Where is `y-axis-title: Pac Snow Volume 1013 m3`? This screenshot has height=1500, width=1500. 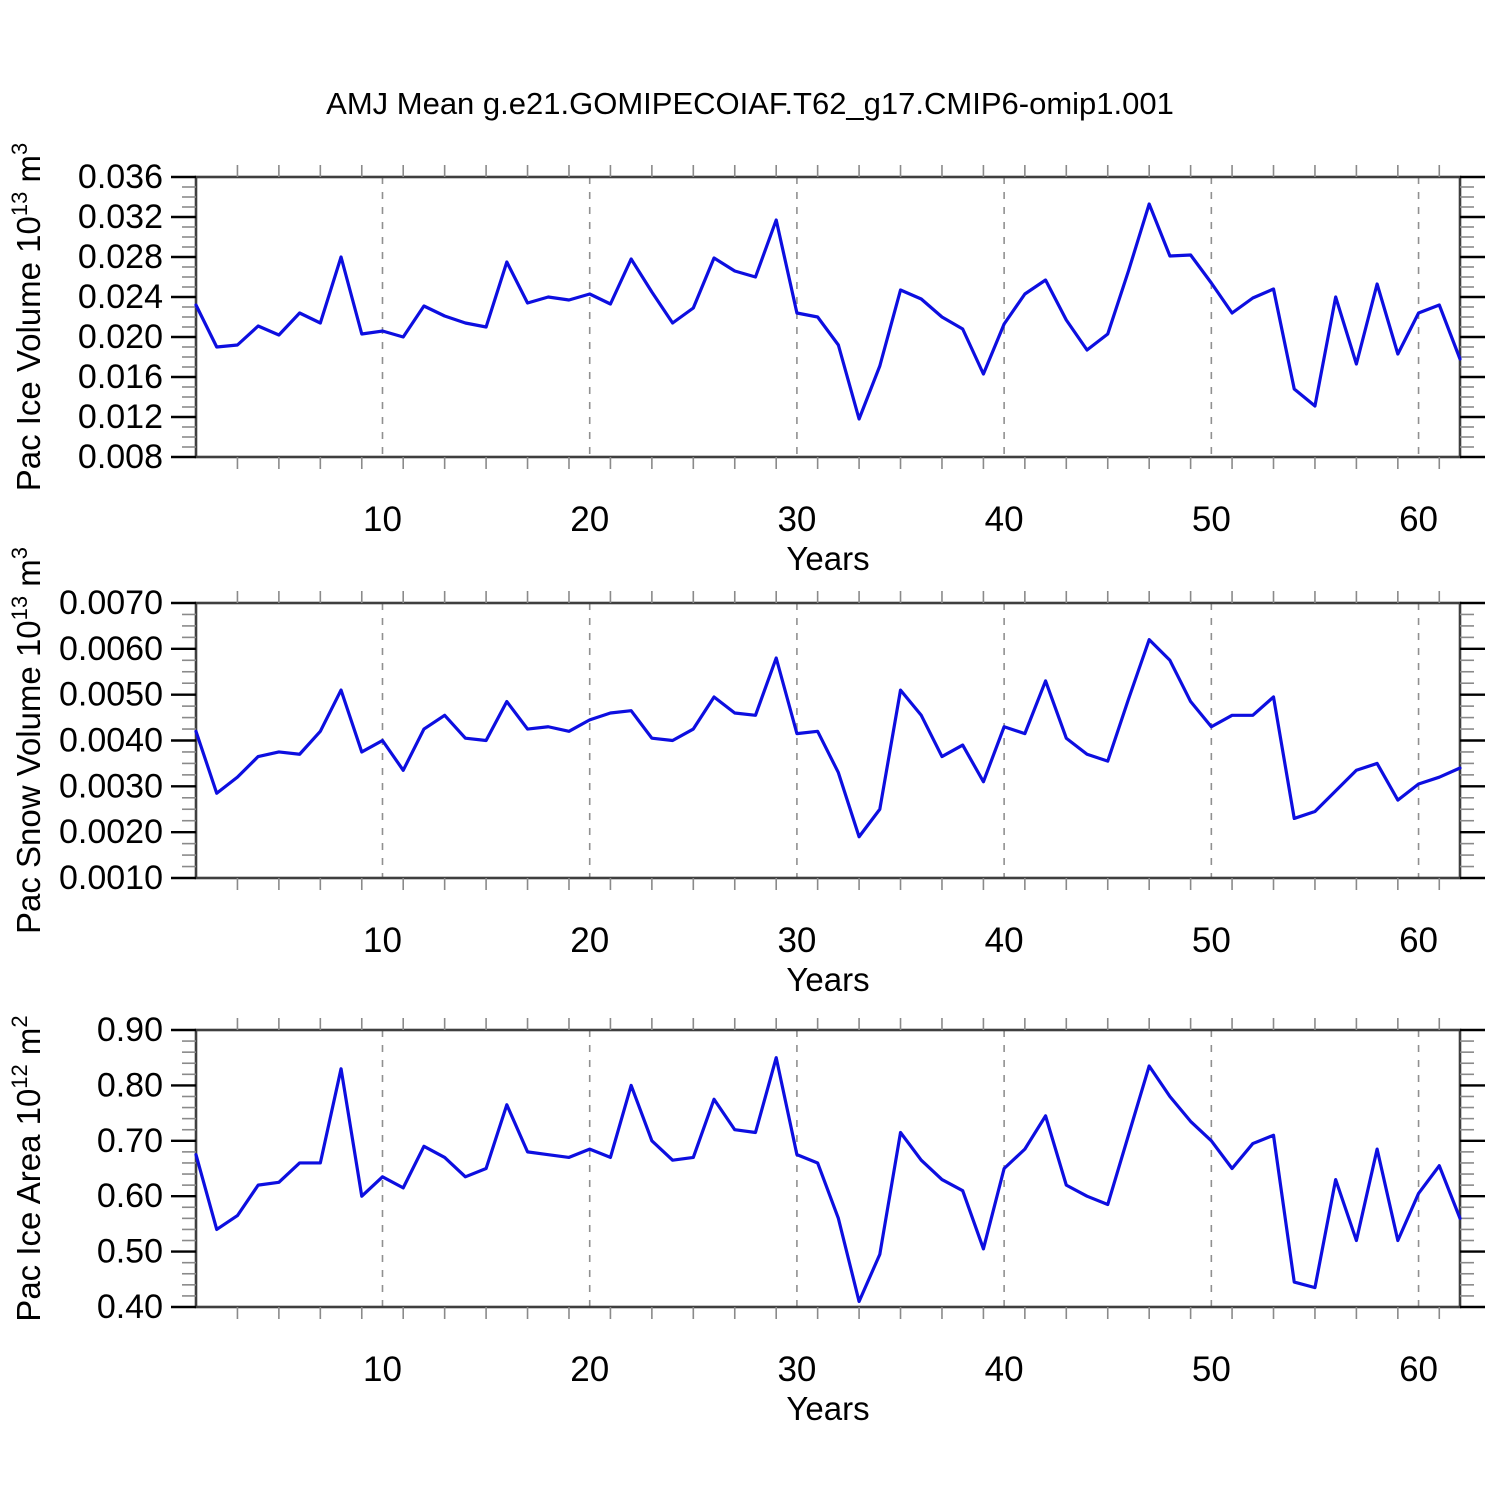 y-axis-title: Pac Snow Volume 1013 m3 is located at coordinates (27, 740).